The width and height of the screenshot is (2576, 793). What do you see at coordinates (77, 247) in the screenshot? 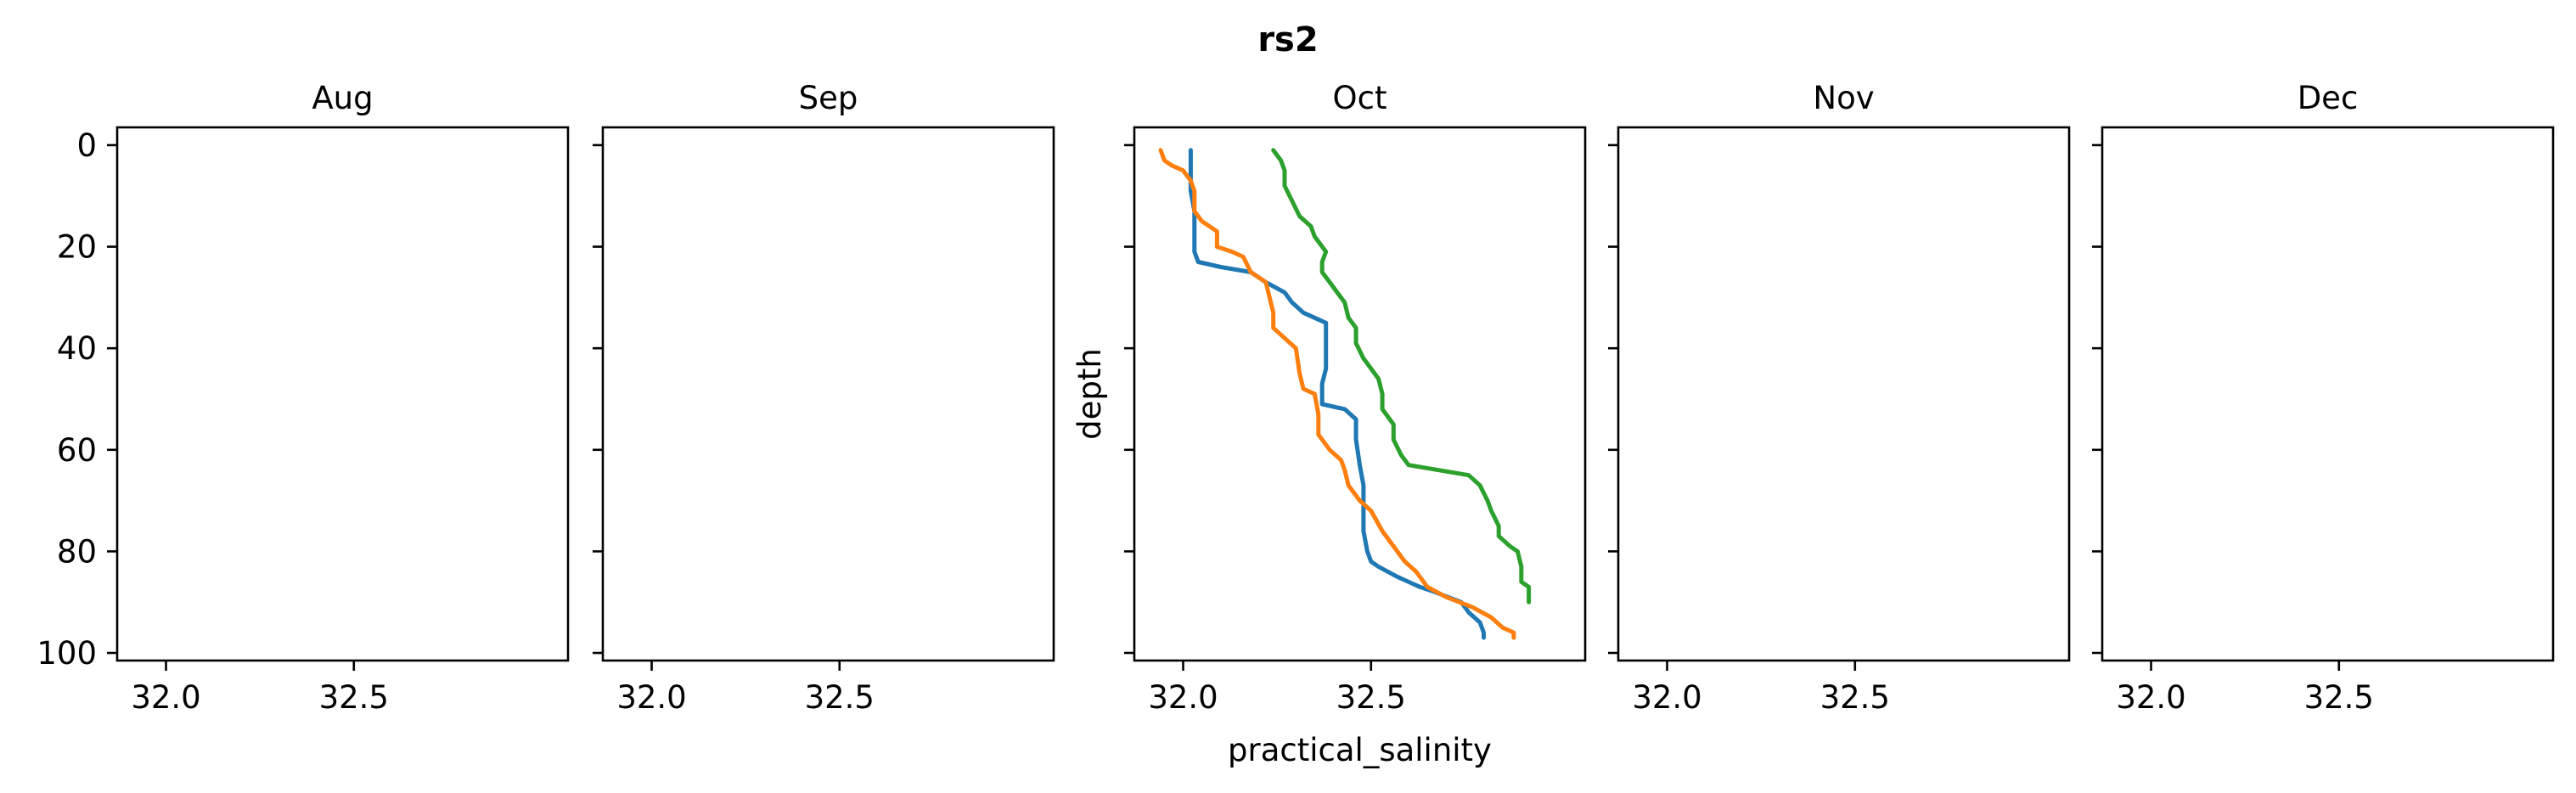
I see `y-tick-label: 20` at bounding box center [77, 247].